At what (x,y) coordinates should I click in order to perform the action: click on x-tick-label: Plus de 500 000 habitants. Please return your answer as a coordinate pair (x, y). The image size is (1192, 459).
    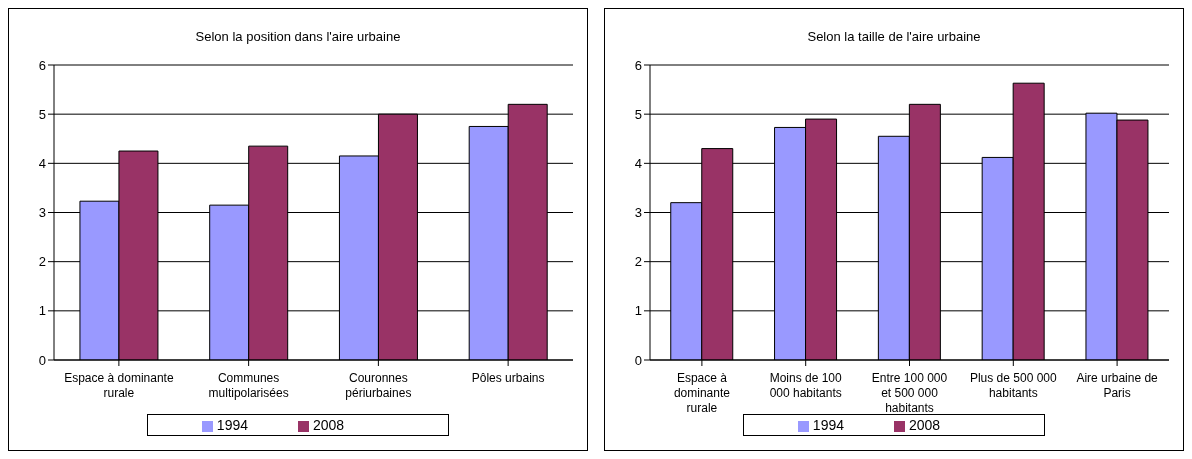
    Looking at the image, I should click on (1013, 385).